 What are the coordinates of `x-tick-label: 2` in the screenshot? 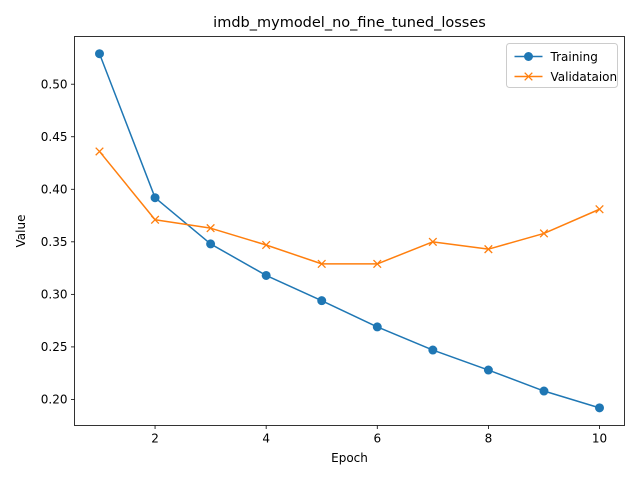 It's located at (155, 439).